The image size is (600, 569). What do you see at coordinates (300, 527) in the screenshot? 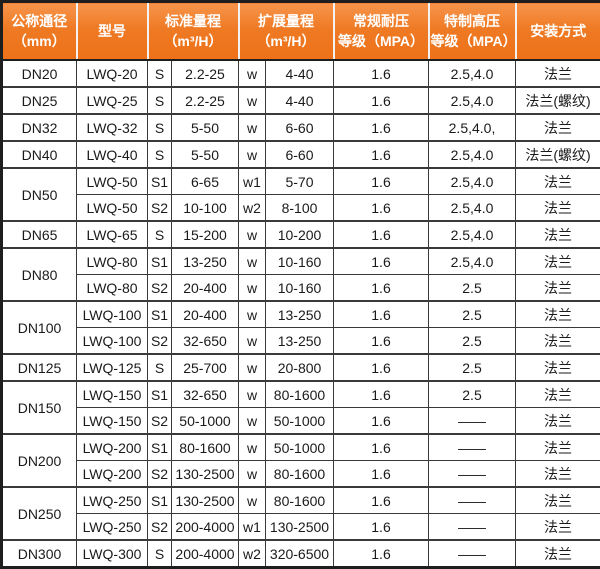
I see `cell-extended-range: 130-2500` at bounding box center [300, 527].